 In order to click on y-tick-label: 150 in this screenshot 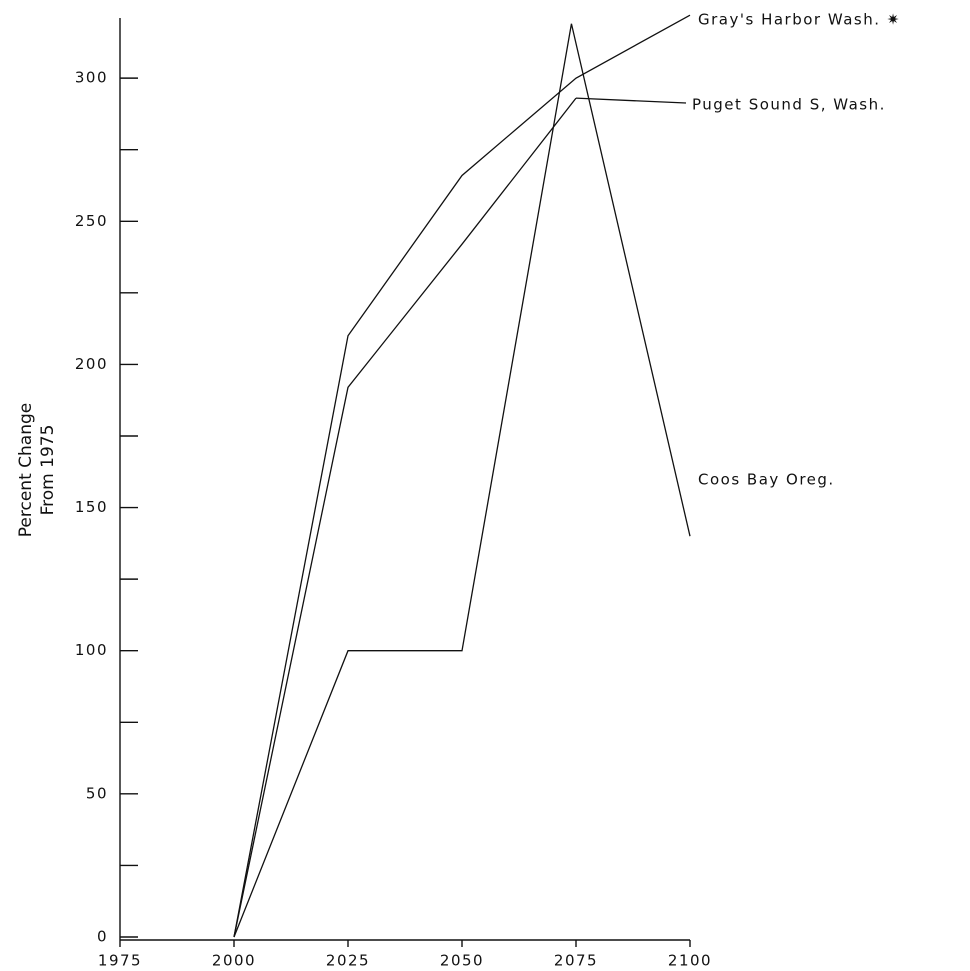, I will do `click(91, 507)`.